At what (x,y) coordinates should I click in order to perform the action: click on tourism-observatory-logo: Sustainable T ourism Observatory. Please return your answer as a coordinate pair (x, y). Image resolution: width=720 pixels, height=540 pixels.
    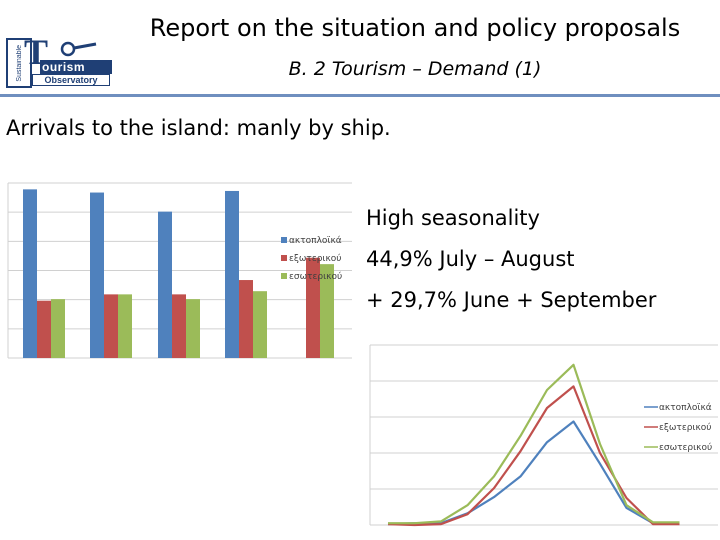
    Looking at the image, I should click on (59, 61).